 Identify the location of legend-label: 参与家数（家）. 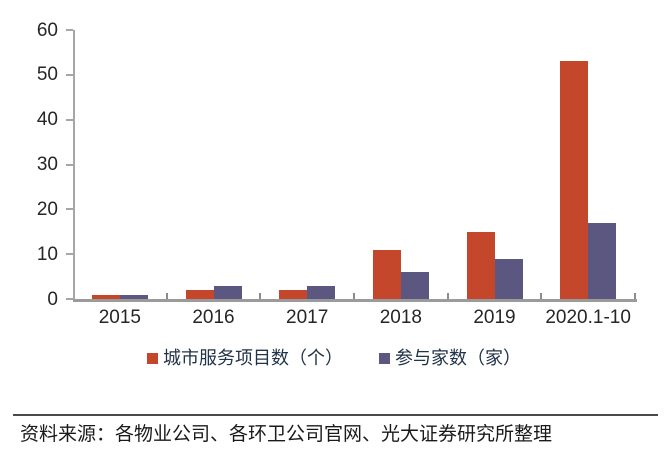
(458, 358).